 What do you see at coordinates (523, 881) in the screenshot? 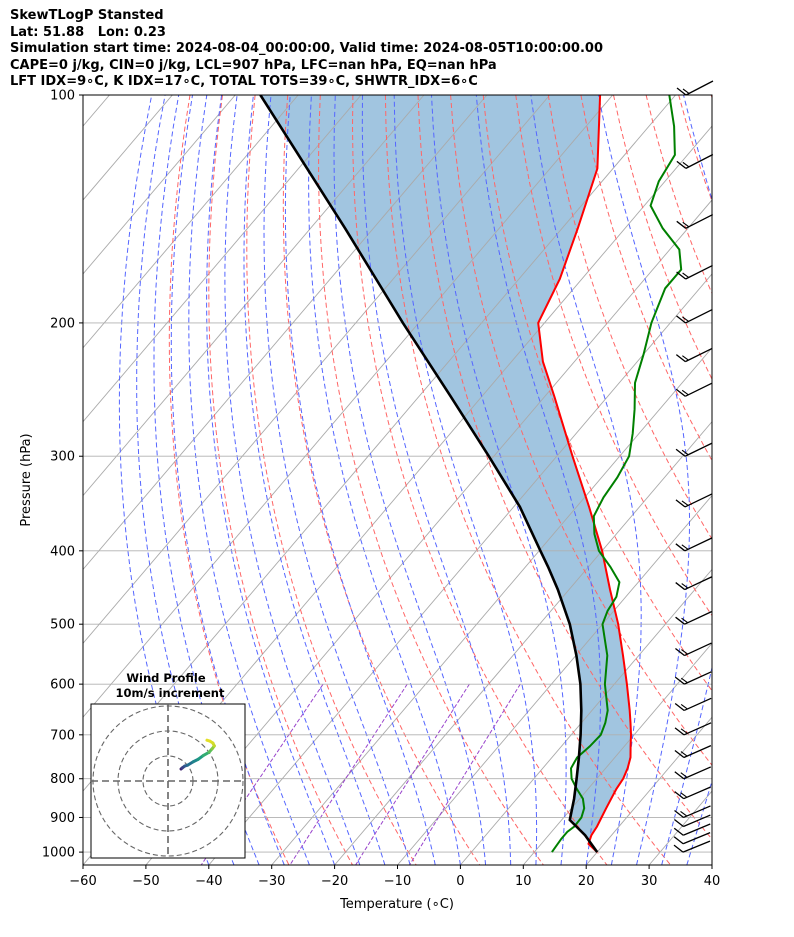
I see `x-tick-label: 10` at bounding box center [523, 881].